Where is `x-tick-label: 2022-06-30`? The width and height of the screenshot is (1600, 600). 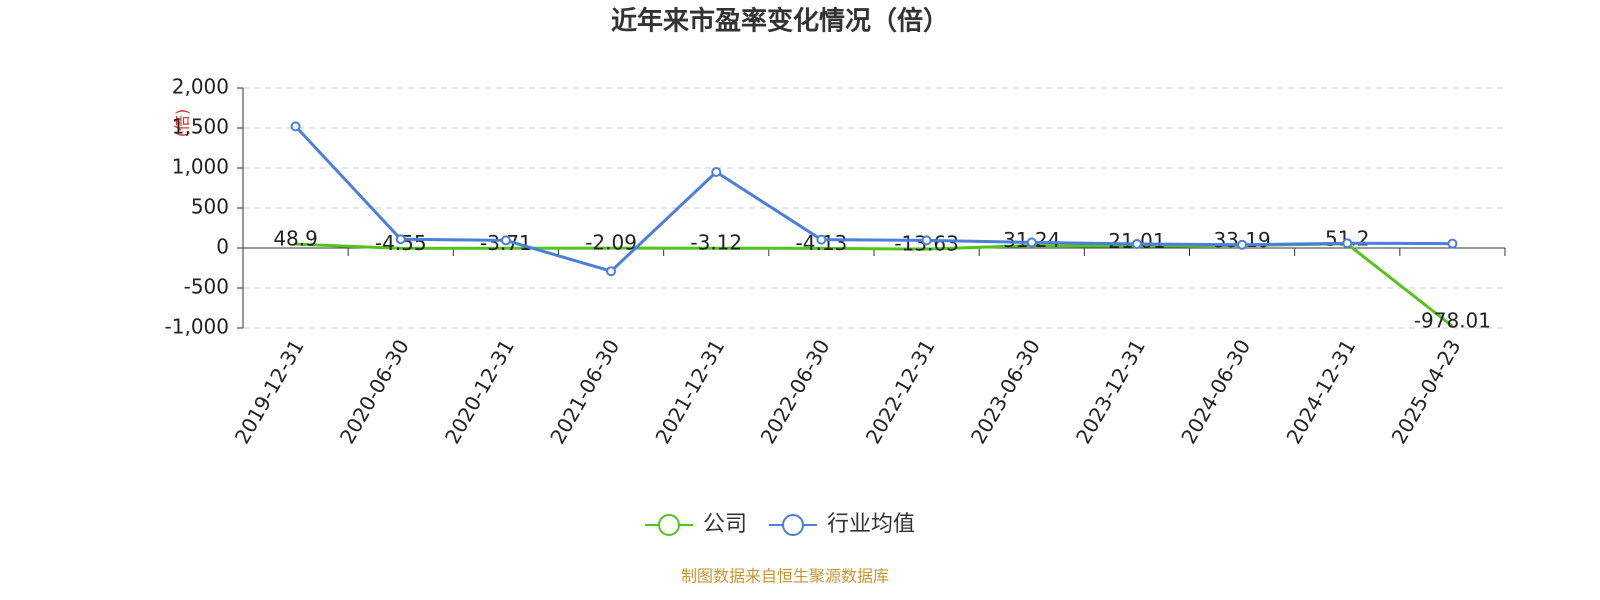
x-tick-label: 2022-06-30 is located at coordinates (795, 391).